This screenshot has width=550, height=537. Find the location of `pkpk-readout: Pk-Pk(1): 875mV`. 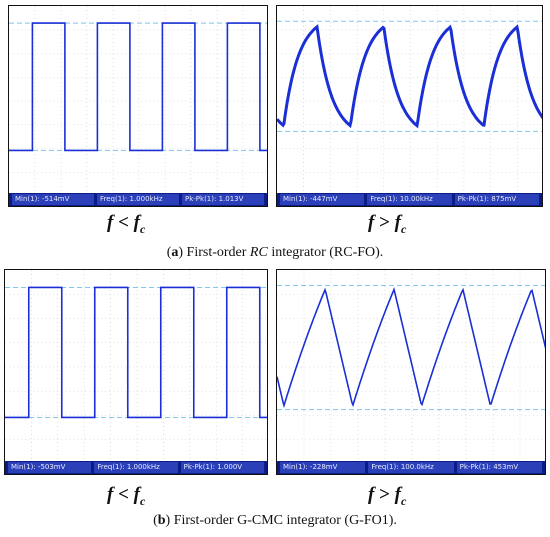

pkpk-readout: Pk-Pk(1): 875mV is located at coordinates (496, 199).